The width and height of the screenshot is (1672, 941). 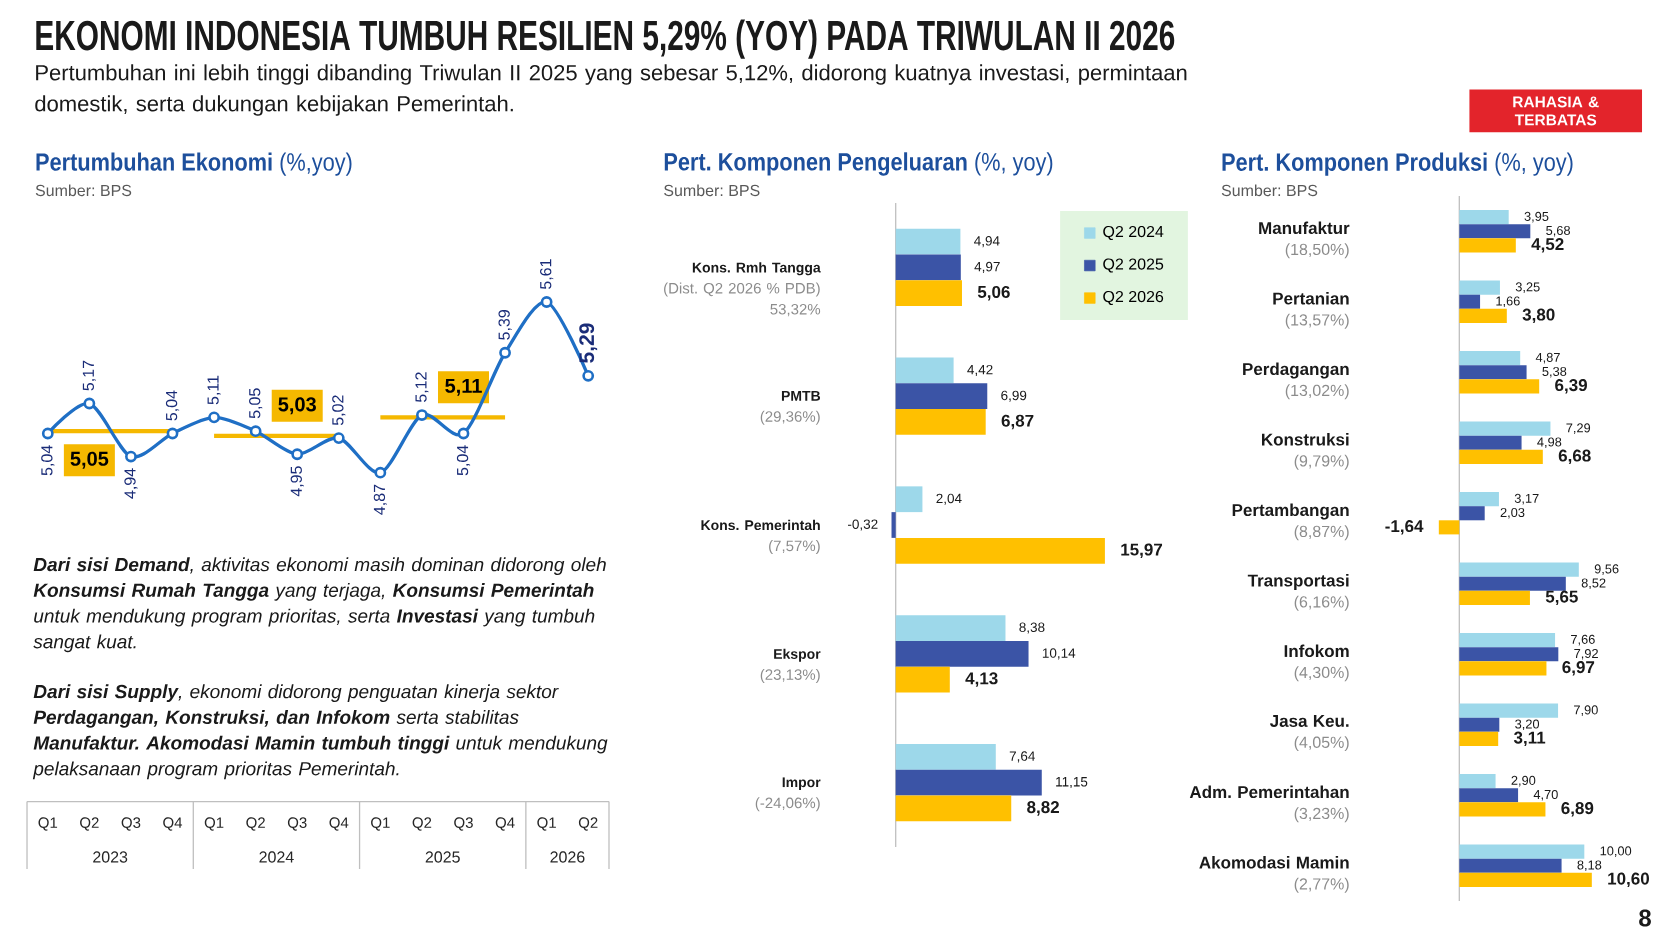 I want to click on y-tick-label: Pertambangan (8,87%), so click(x=1290, y=522).